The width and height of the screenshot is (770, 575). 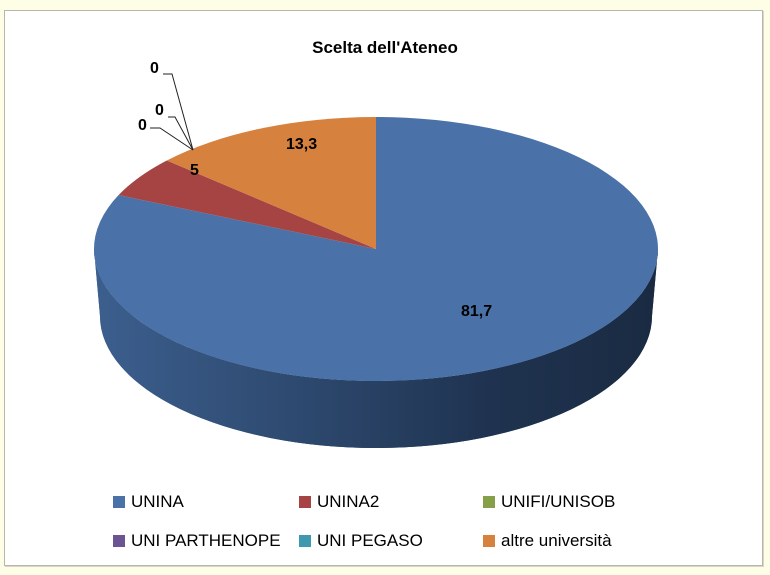 What do you see at coordinates (558, 501) in the screenshot?
I see `legend-label: UNIFI/UNISOB` at bounding box center [558, 501].